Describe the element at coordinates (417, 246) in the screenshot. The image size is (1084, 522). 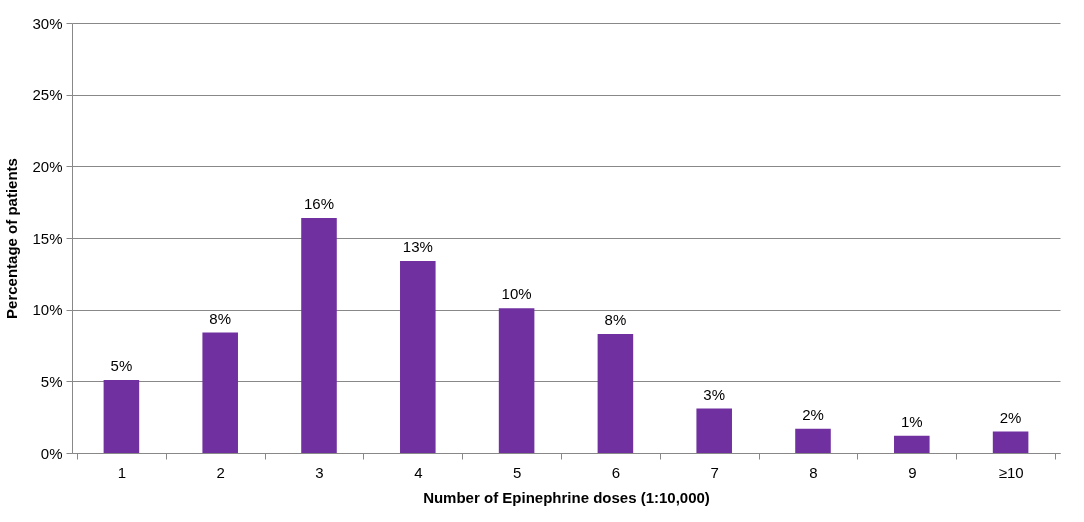
I see `data-label: 13%` at that location.